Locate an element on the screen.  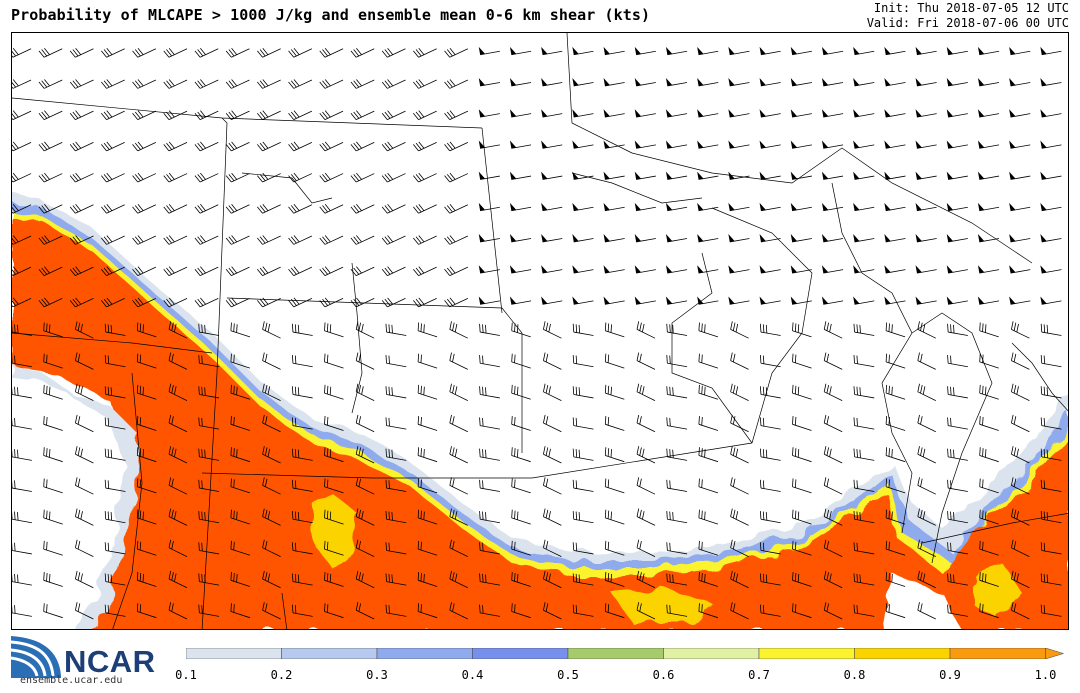
colorbar-tick-label: 0.3 is located at coordinates (377, 675).